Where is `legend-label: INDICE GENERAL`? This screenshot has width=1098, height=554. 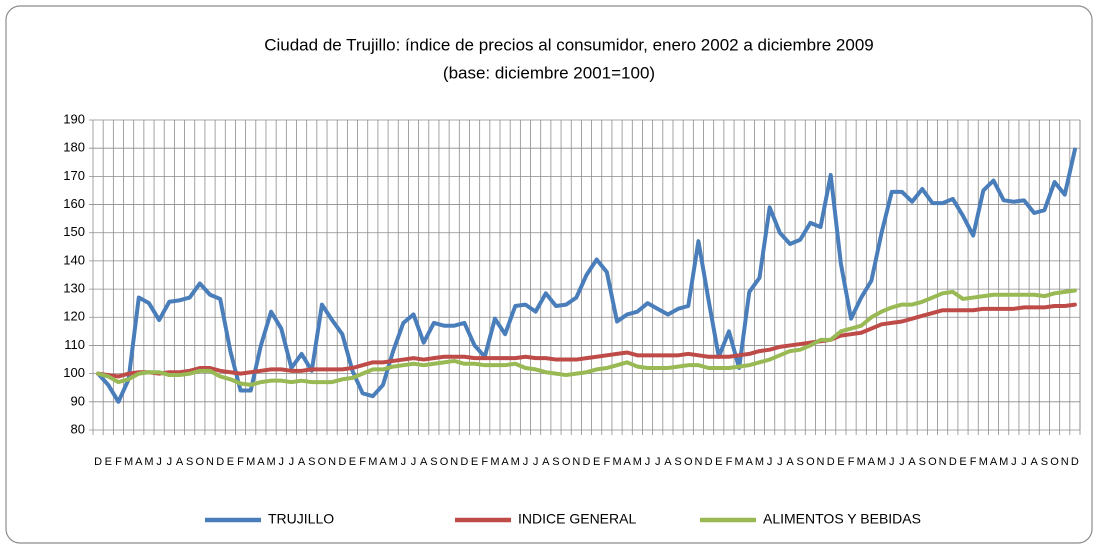
legend-label: INDICE GENERAL is located at coordinates (577, 519).